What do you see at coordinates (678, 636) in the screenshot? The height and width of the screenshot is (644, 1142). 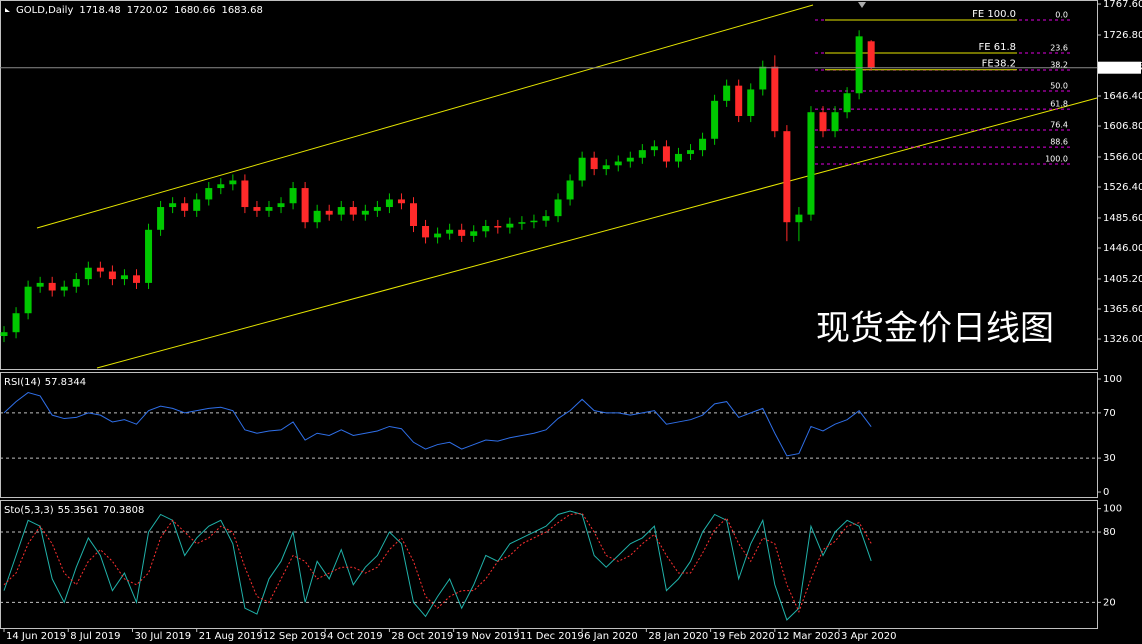 I see `x-tick-label: 28 Jan 2020` at bounding box center [678, 636].